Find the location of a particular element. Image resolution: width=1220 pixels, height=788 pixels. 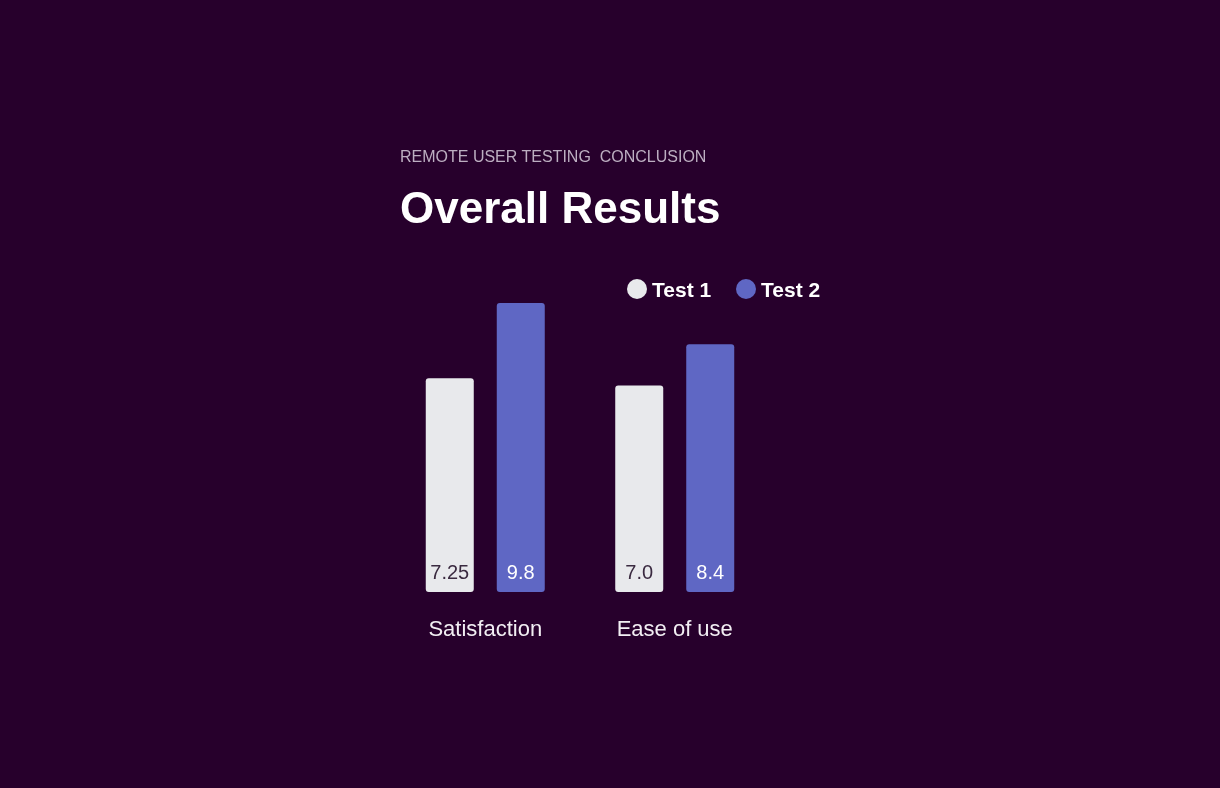

chart-subtitle: REMOTE USER TESTING CONCLUSION is located at coordinates (553, 156).